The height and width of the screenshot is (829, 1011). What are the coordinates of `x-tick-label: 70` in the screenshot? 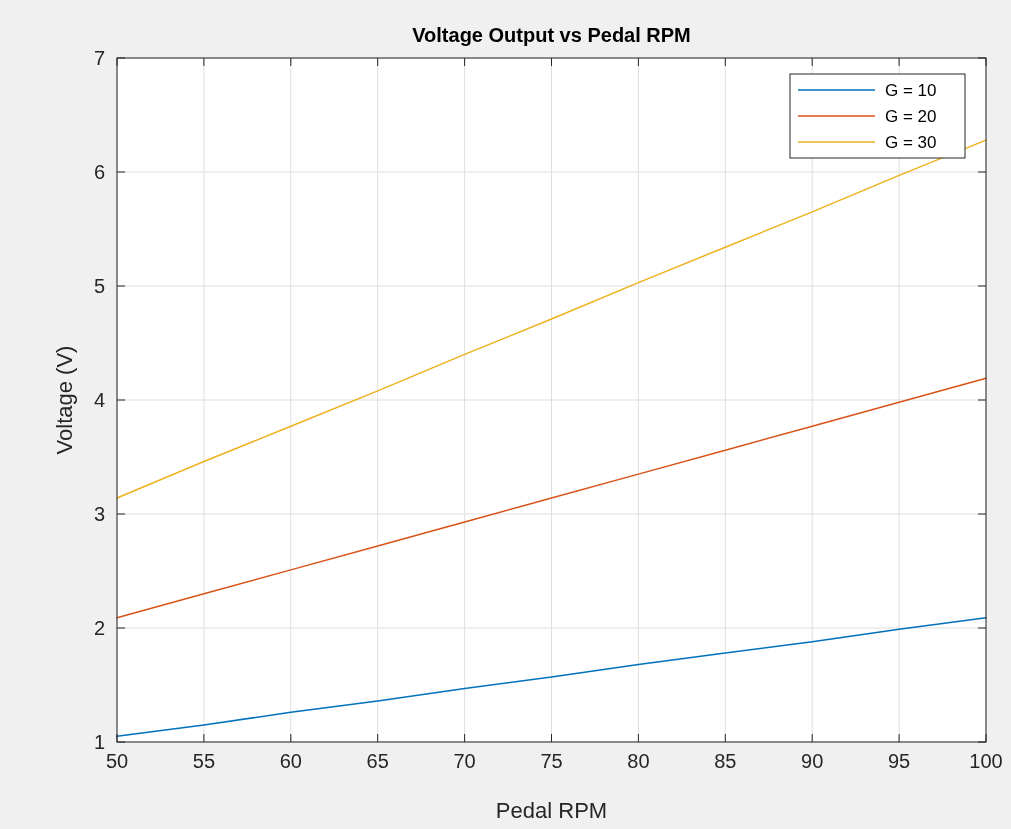 It's located at (464, 761).